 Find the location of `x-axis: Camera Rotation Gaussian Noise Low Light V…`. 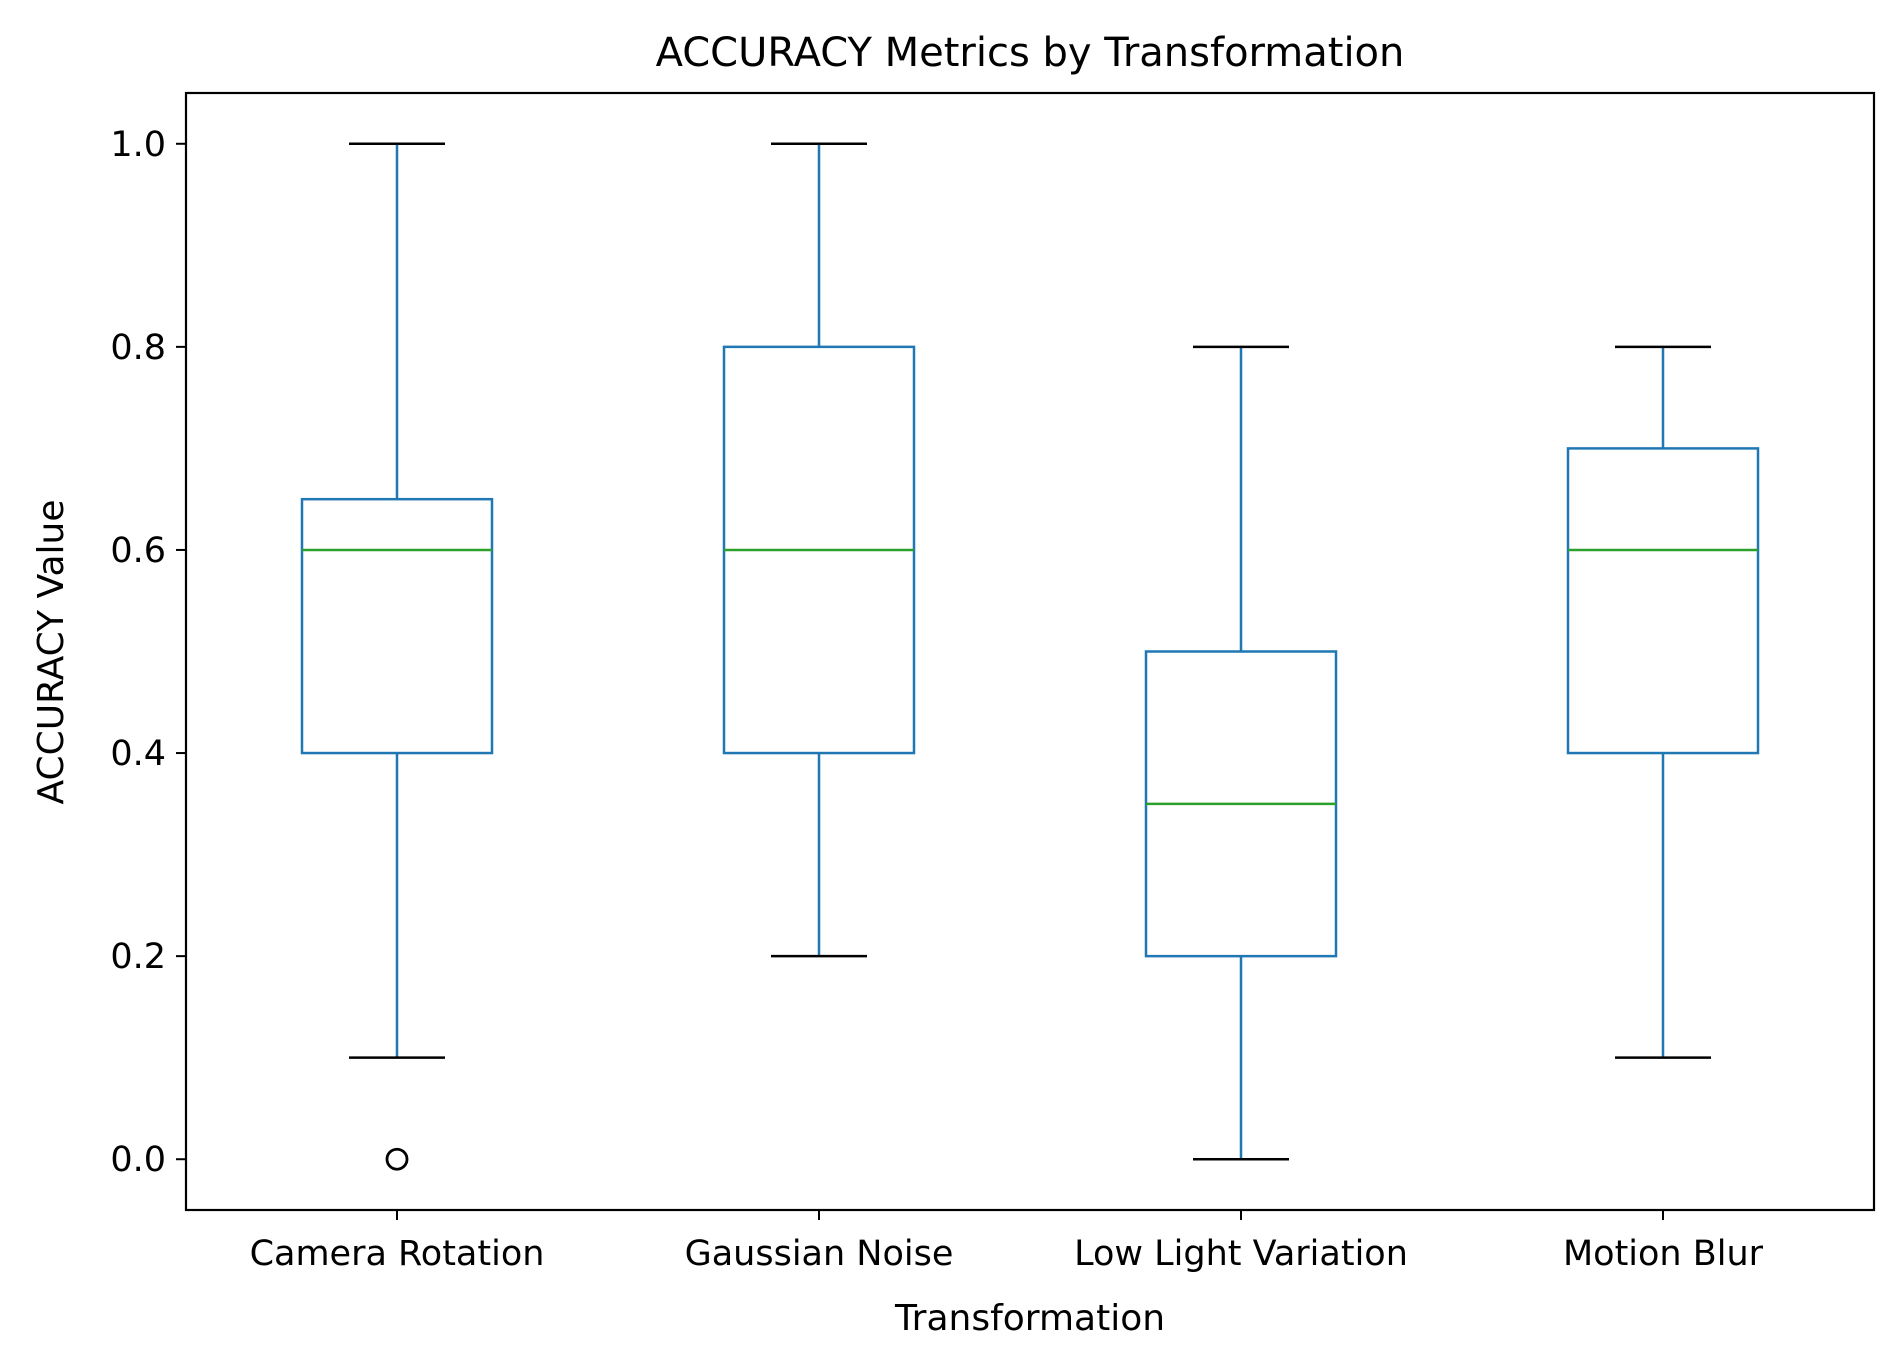

x-axis: Camera Rotation Gaussian Noise Low Light V… is located at coordinates (1007, 1242).